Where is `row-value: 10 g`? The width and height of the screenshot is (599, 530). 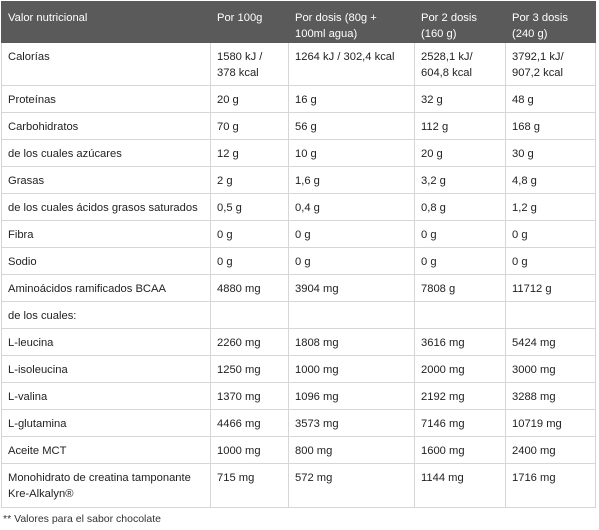 row-value: 10 g is located at coordinates (351, 153).